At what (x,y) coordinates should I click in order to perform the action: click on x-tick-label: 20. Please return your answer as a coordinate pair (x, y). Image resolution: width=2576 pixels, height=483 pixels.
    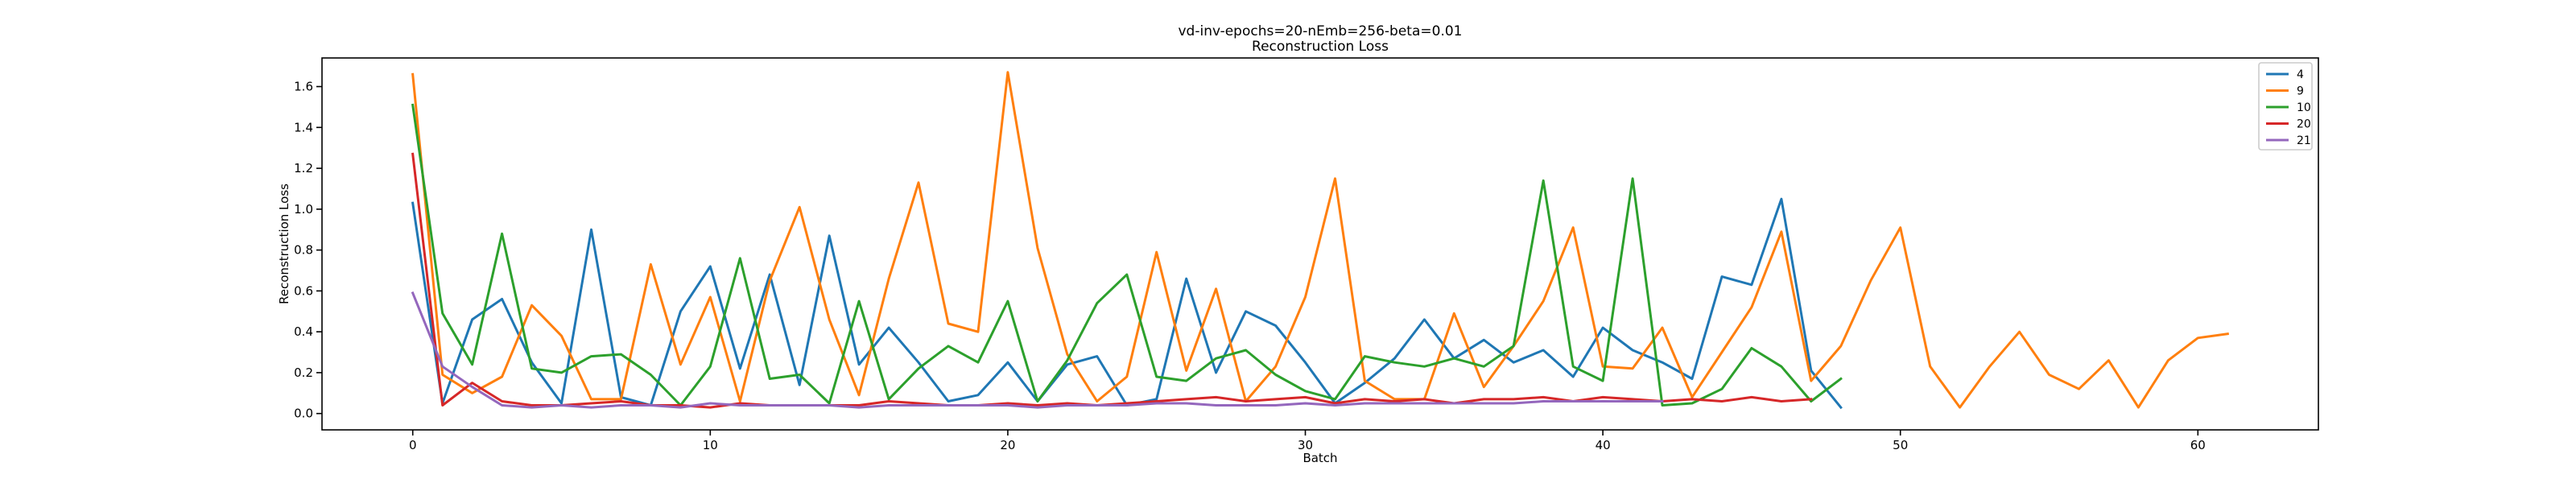
    Looking at the image, I should click on (1007, 445).